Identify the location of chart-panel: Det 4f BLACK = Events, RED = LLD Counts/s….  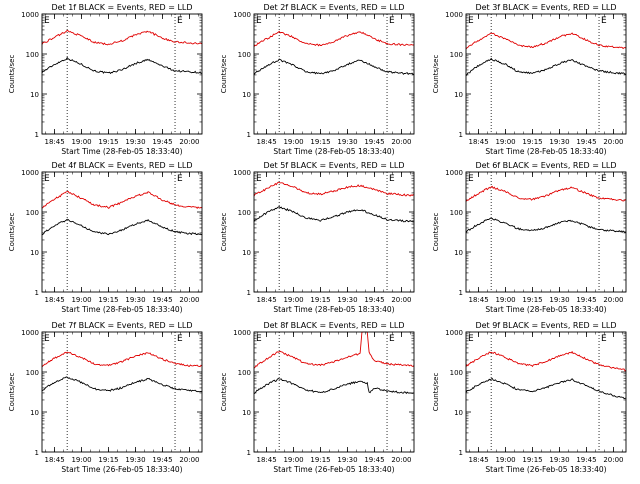
(105, 237).